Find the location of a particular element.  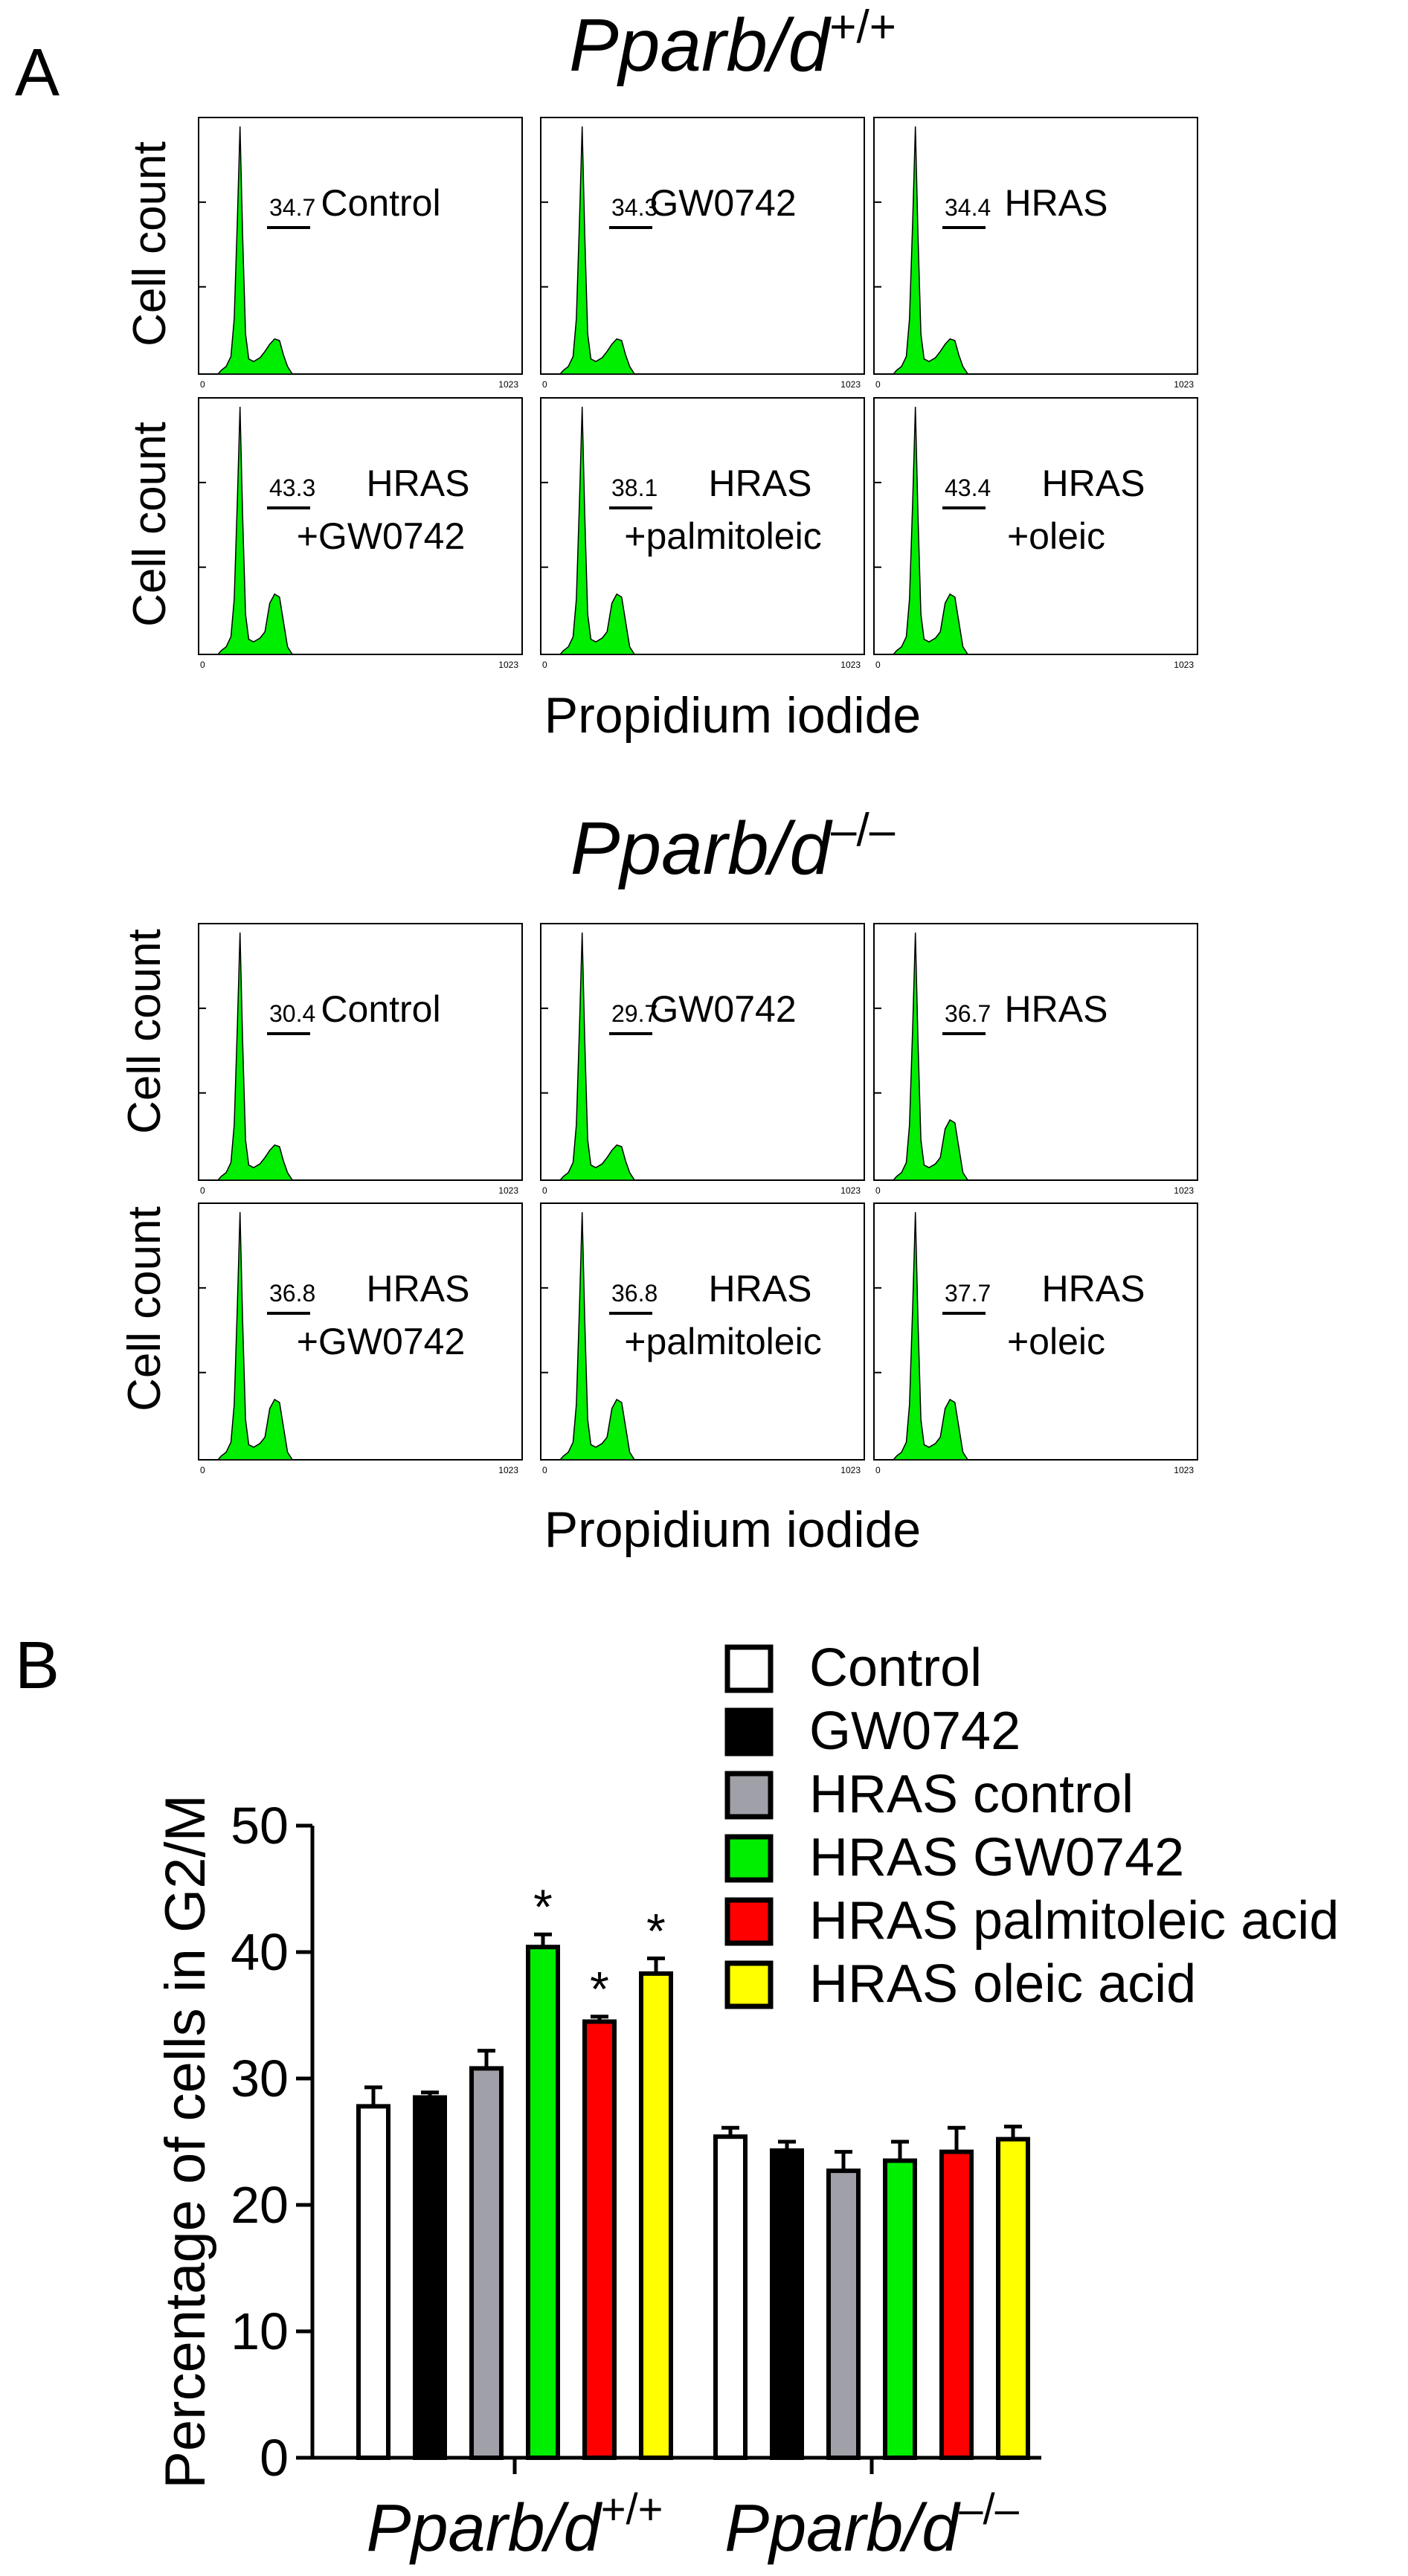

condition-label-line2: +palmitoleic is located at coordinates (723, 1341).